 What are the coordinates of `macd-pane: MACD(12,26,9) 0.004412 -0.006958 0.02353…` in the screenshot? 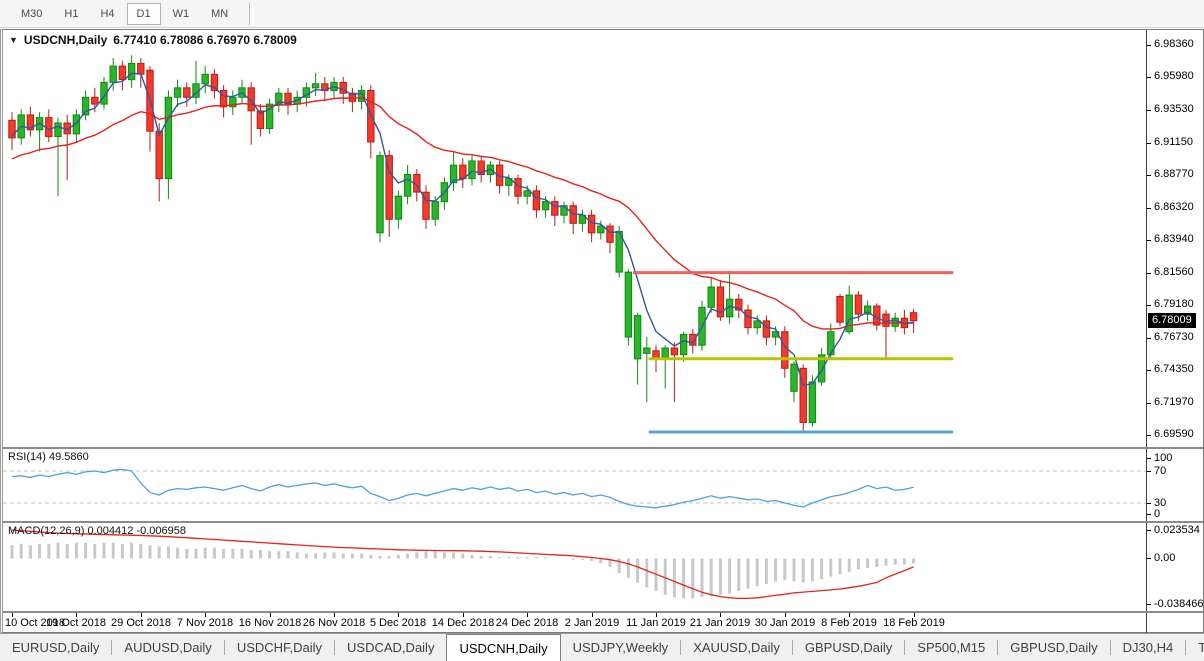 It's located at (603, 567).